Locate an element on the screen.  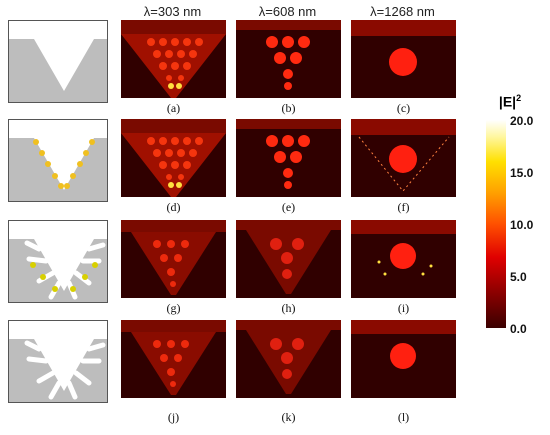
colorbar-tick-0: 0.0 is located at coordinates (518, 329).